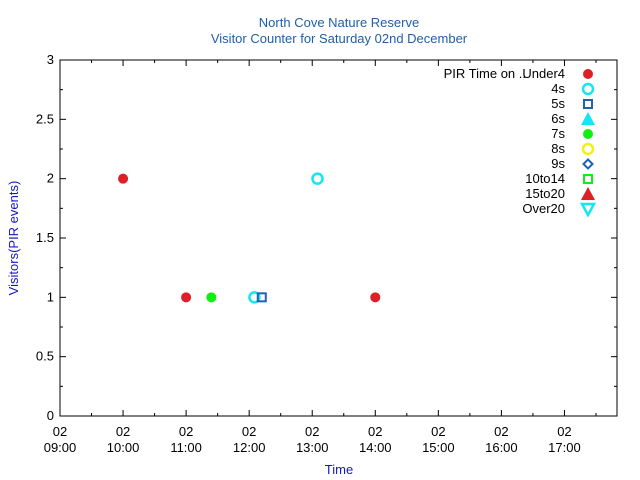  I want to click on legend-label: 4s, so click(558, 88).